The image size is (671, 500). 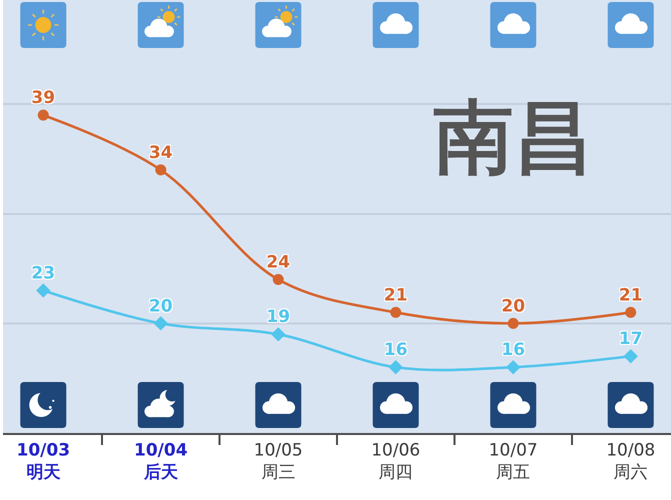 What do you see at coordinates (513, 137) in the screenshot?
I see `text: 南昌` at bounding box center [513, 137].